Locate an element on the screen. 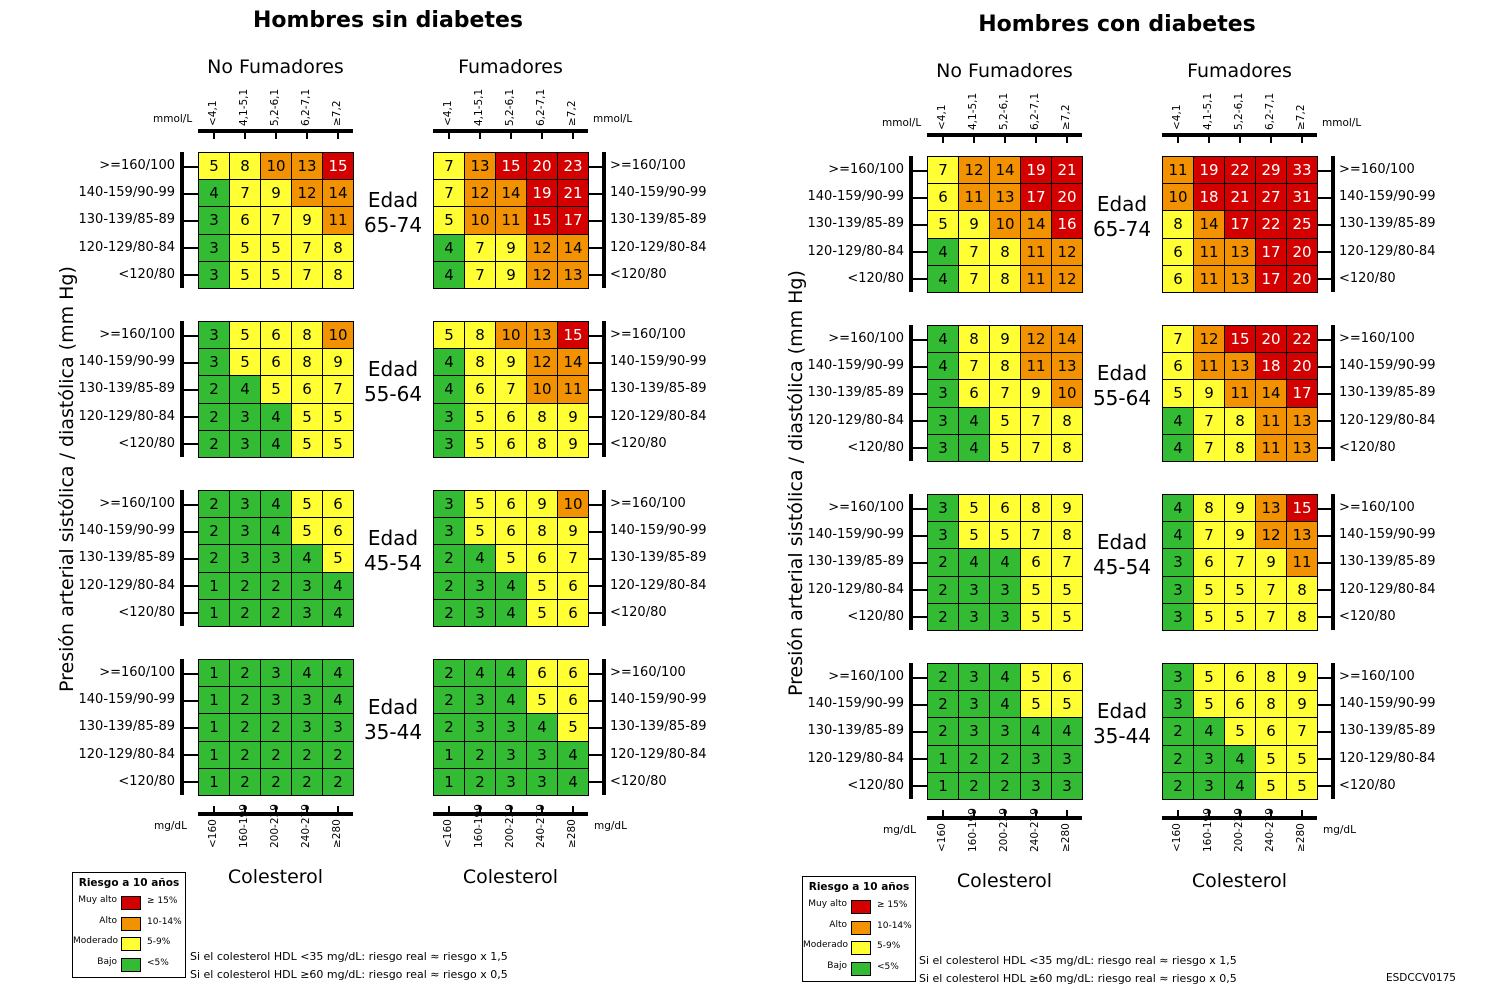 Image resolution: width=1500 pixels, height=989 pixels. risk-cell-sin-1-2-4-3: 5 is located at coordinates (542, 612).